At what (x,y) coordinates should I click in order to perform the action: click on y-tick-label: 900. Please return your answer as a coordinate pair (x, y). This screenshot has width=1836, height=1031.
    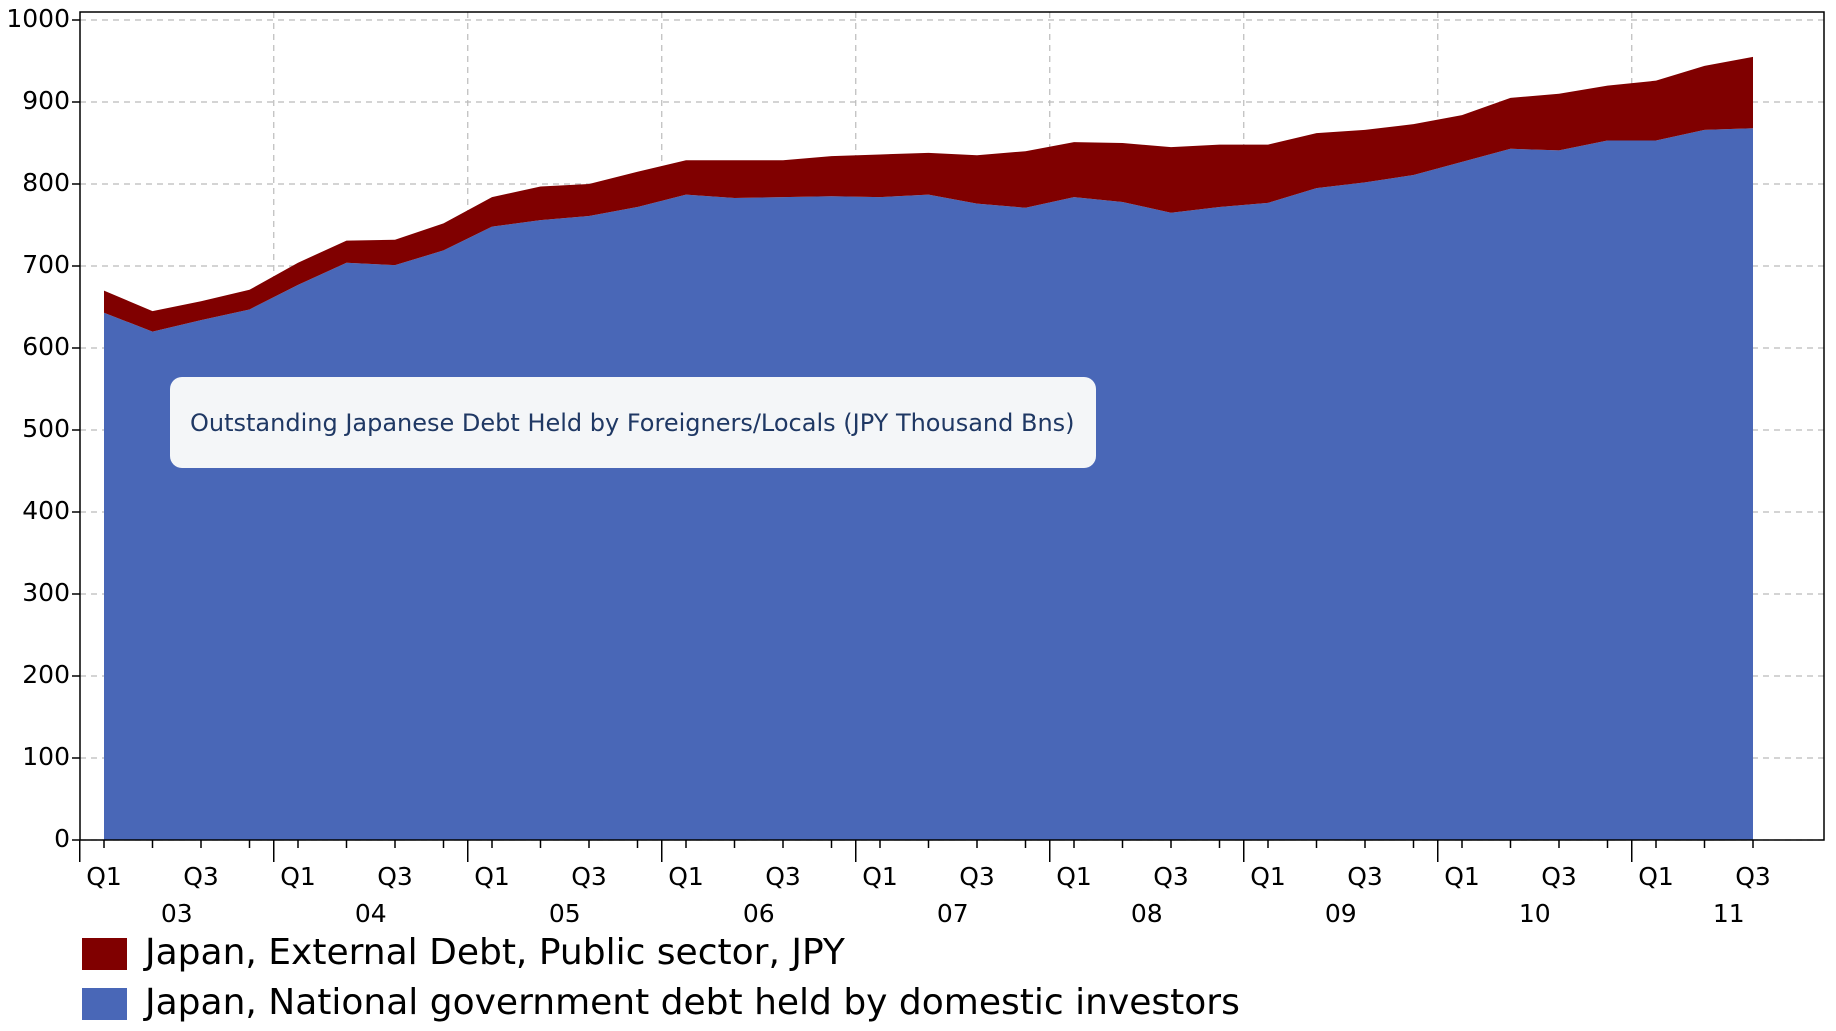
    Looking at the image, I should click on (46, 100).